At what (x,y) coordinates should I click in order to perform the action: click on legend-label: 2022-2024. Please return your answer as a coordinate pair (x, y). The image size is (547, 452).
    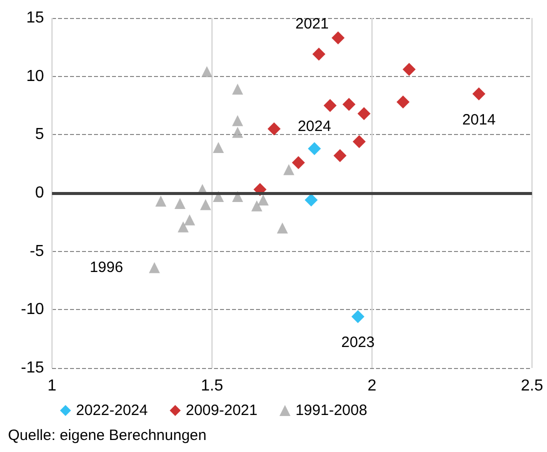
    Looking at the image, I should click on (112, 410).